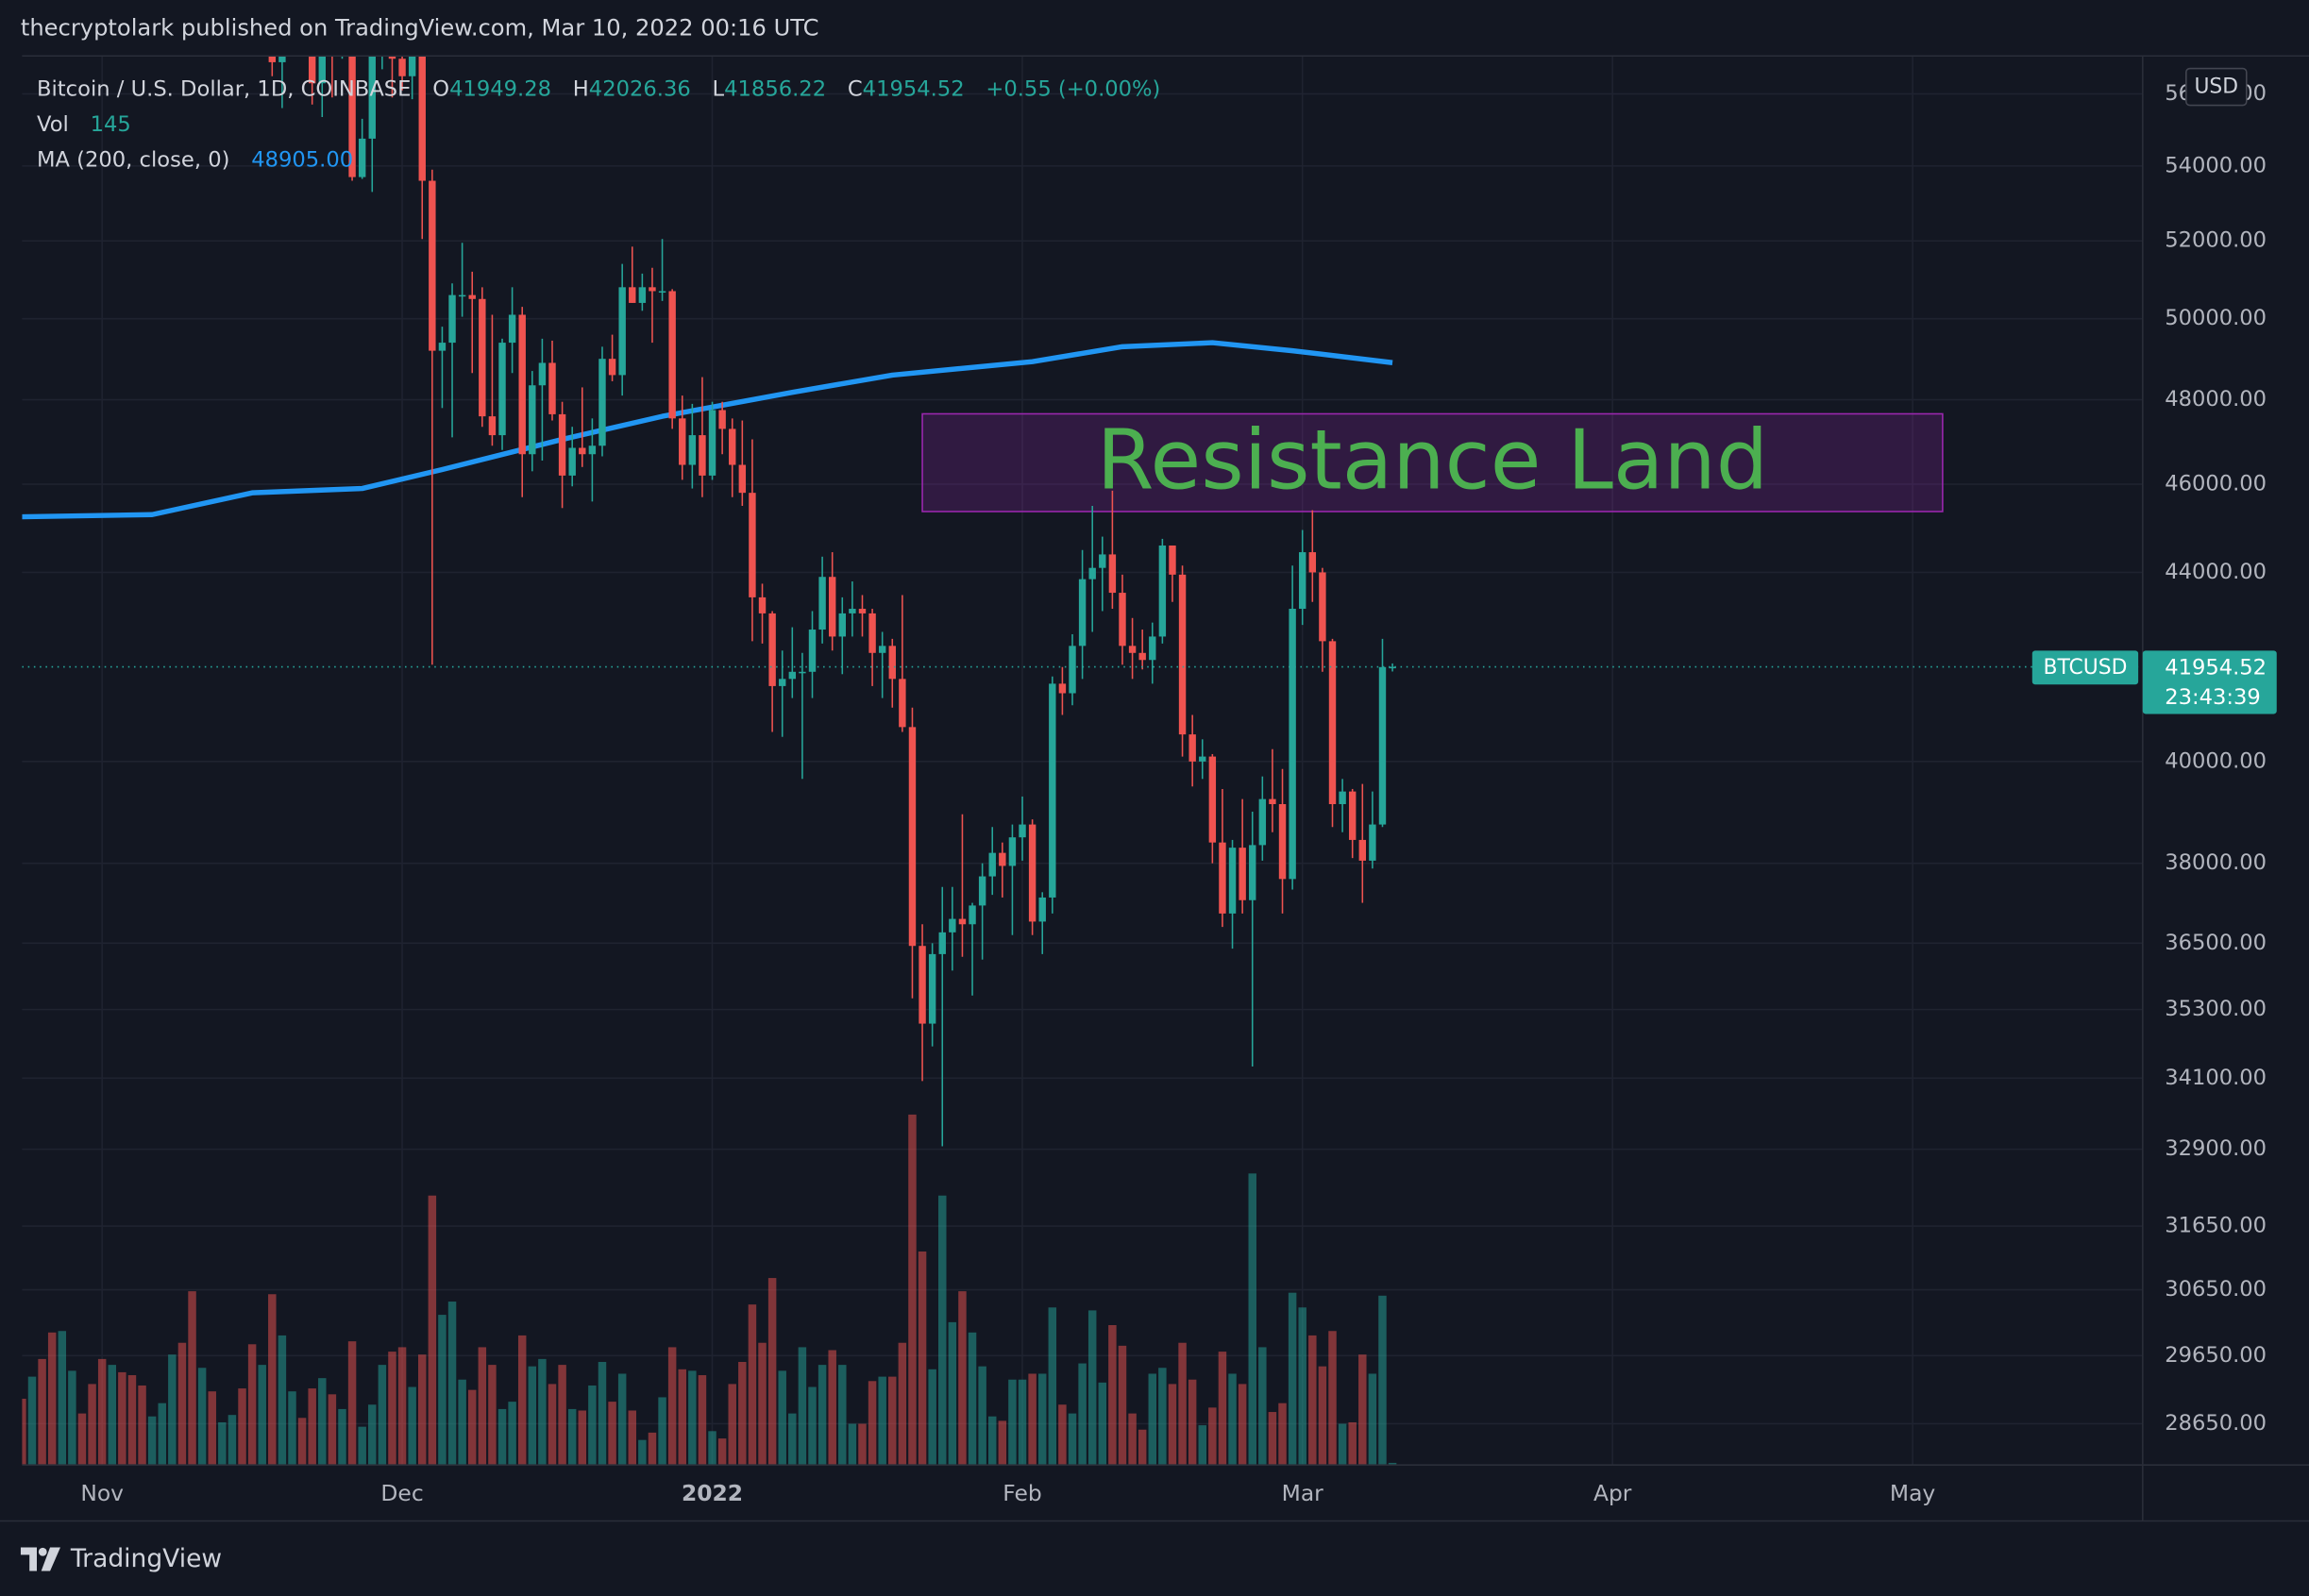 Image resolution: width=2309 pixels, height=1596 pixels. Describe the element at coordinates (2216, 572) in the screenshot. I see `y-tick-label: 44000.00` at that location.